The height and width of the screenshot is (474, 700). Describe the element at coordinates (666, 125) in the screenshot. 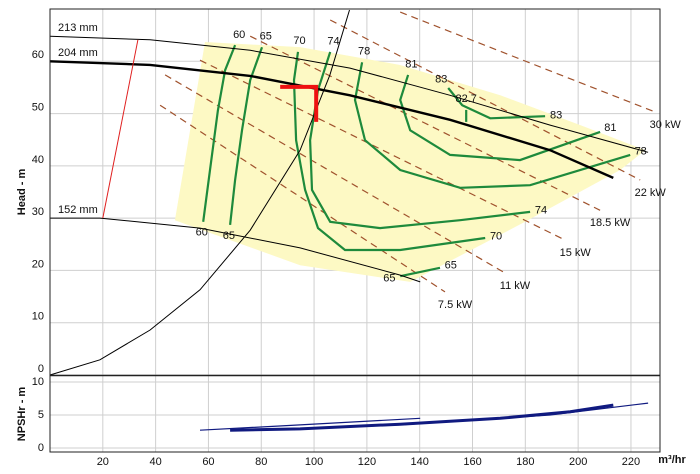

I see `power-label: 30 kW` at that location.